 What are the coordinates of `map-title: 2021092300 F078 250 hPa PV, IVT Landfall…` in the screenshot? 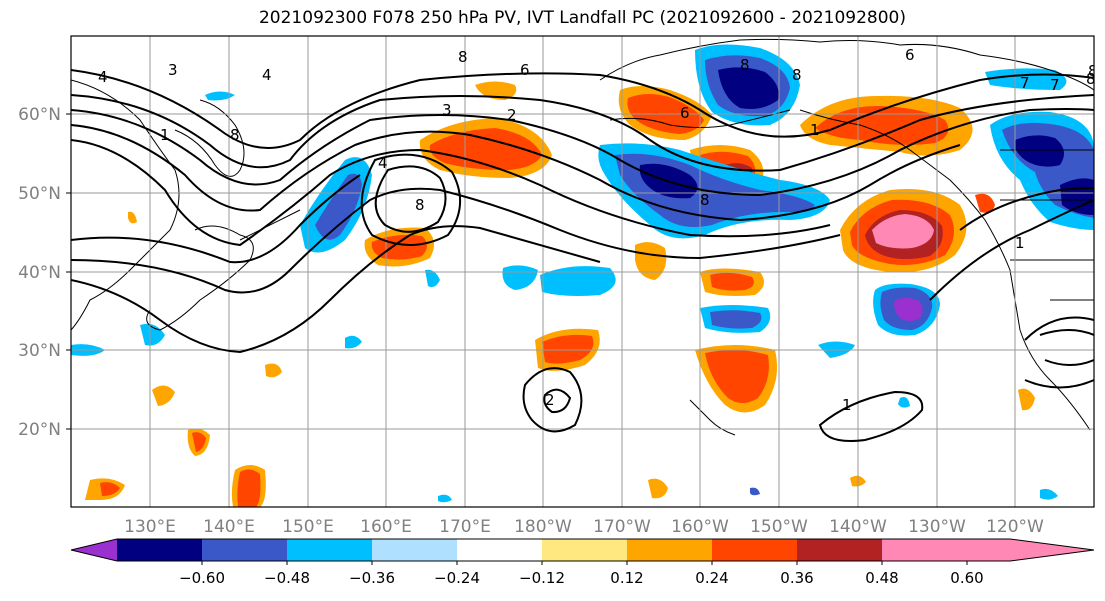 It's located at (582, 18).